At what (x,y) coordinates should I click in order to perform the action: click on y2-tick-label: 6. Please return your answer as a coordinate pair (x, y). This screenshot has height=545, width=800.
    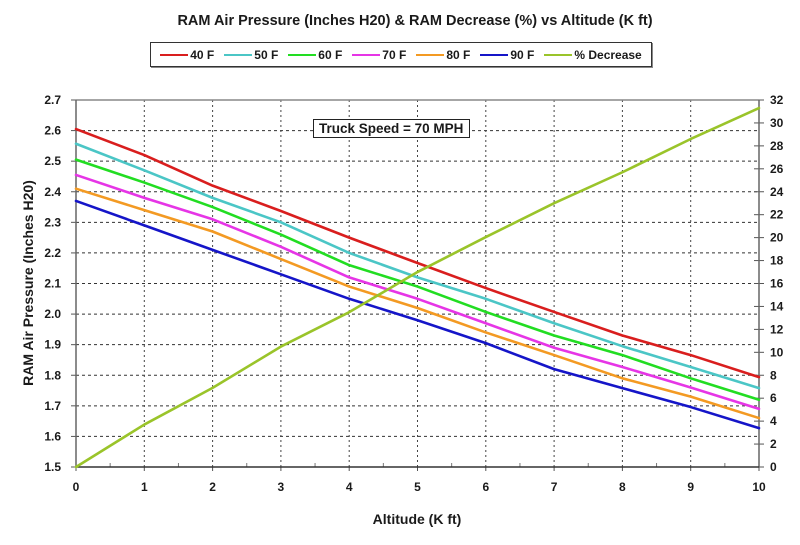
    Looking at the image, I should click on (773, 398).